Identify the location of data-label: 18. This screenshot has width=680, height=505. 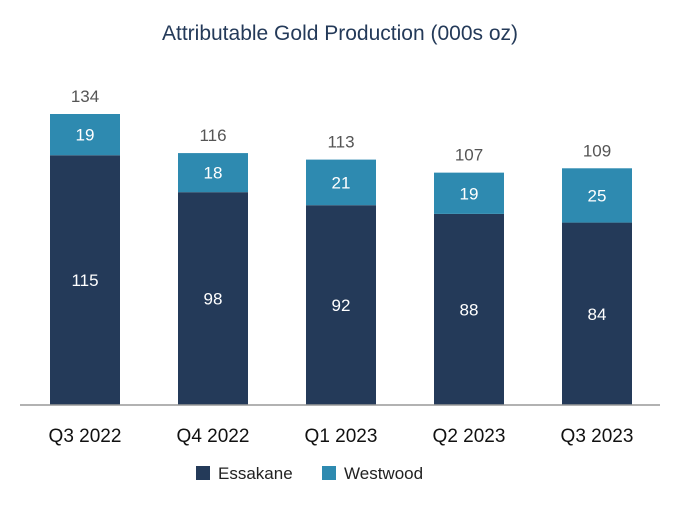
(213, 173).